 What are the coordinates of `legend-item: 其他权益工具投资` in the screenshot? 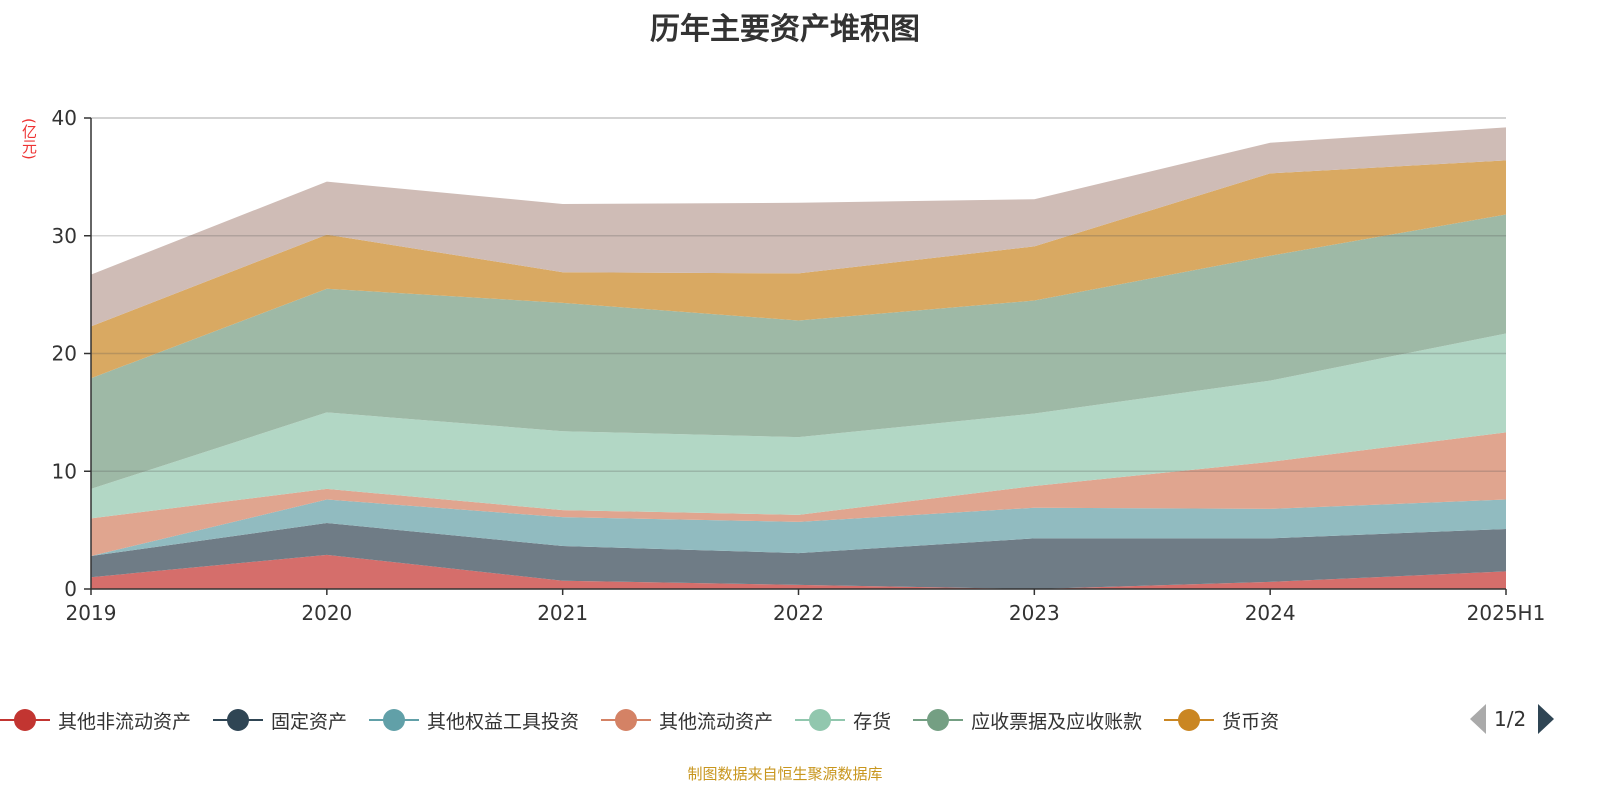 It's located at (474, 720).